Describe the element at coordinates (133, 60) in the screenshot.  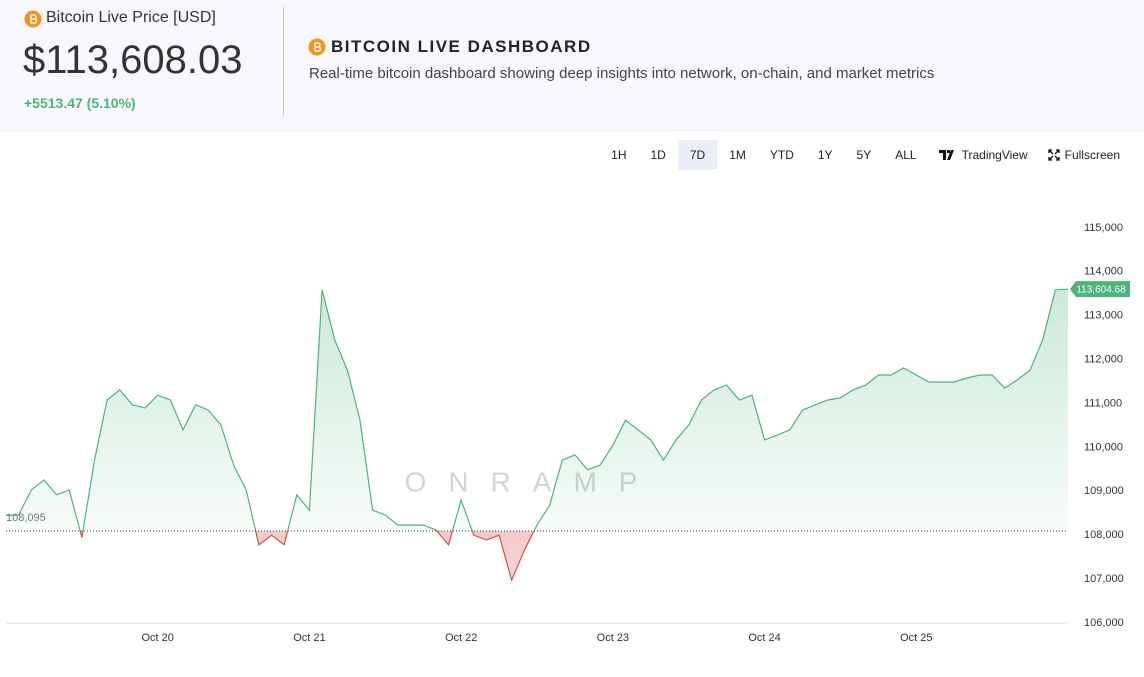
I see `price: $113,608.03` at that location.